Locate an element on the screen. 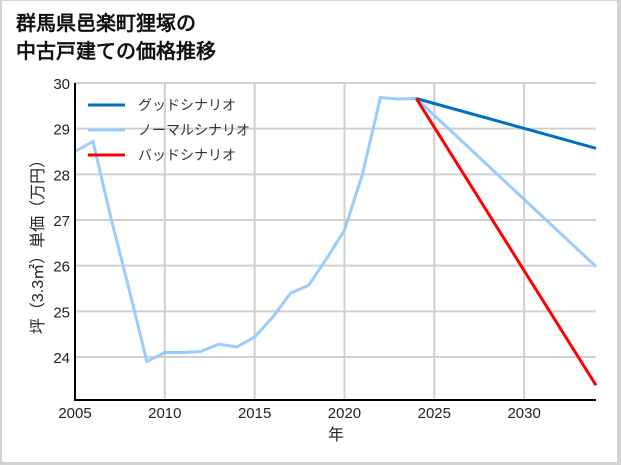 This screenshot has width=621, height=465. chart-title-line-2: 中古戸建ての価格推移 is located at coordinates (116, 51).